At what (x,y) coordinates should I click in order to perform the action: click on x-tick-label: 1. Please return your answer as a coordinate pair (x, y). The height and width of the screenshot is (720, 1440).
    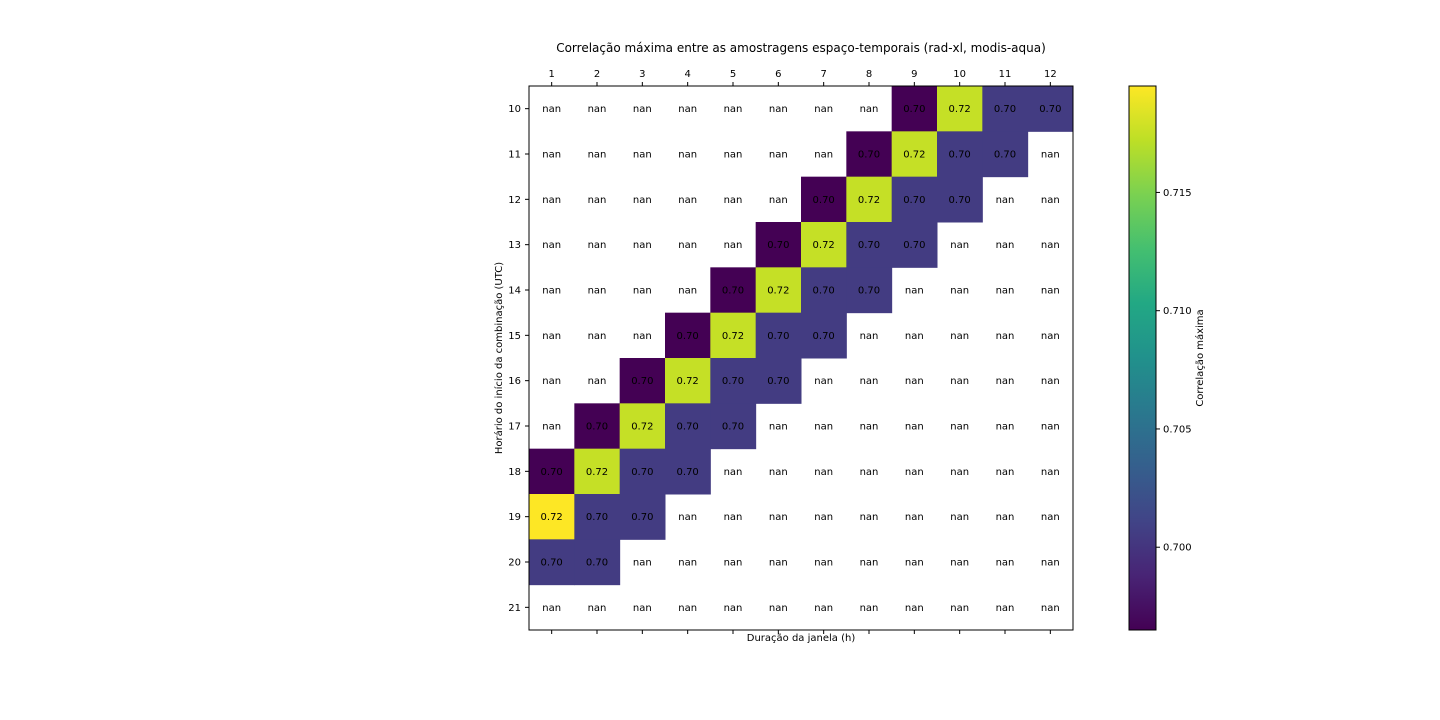
    Looking at the image, I should click on (551, 74).